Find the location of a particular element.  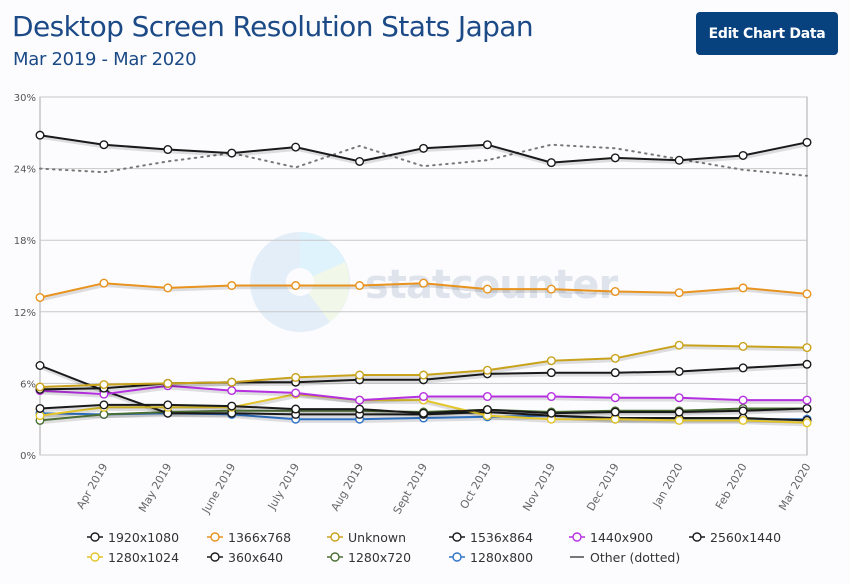

watermark-text: statcounter is located at coordinates (491, 285).